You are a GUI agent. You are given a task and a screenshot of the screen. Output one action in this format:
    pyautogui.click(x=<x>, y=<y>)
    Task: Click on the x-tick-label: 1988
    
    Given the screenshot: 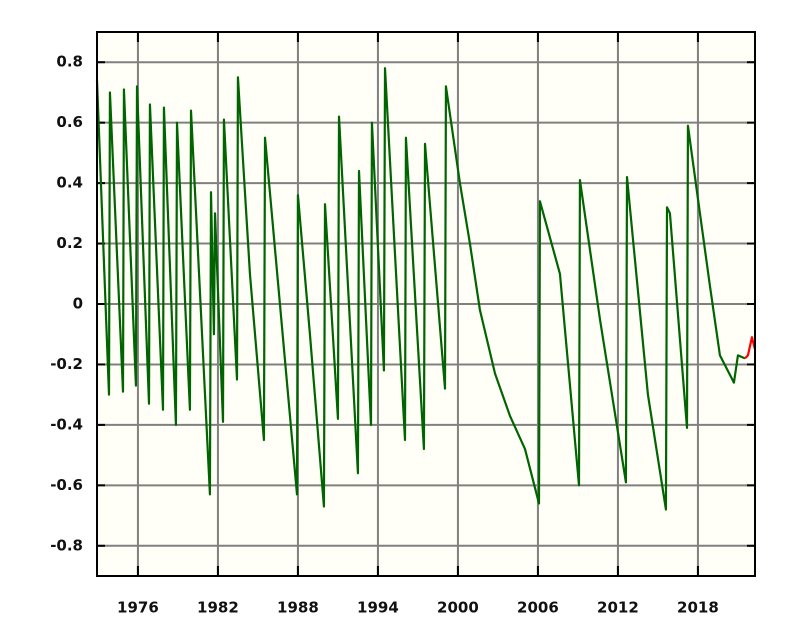 What is the action you would take?
    pyautogui.click(x=298, y=608)
    